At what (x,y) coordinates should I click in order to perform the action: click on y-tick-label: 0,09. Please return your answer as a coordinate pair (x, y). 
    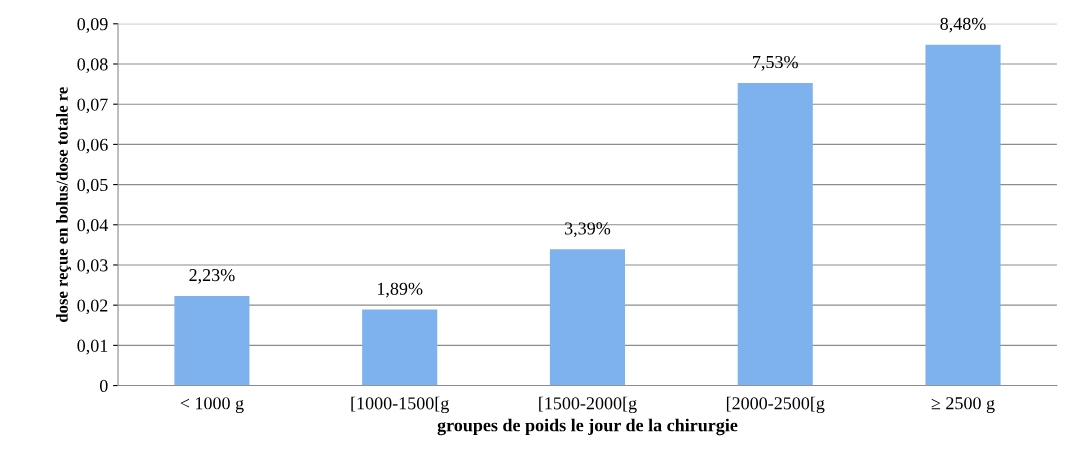
    Looking at the image, I should click on (92, 25).